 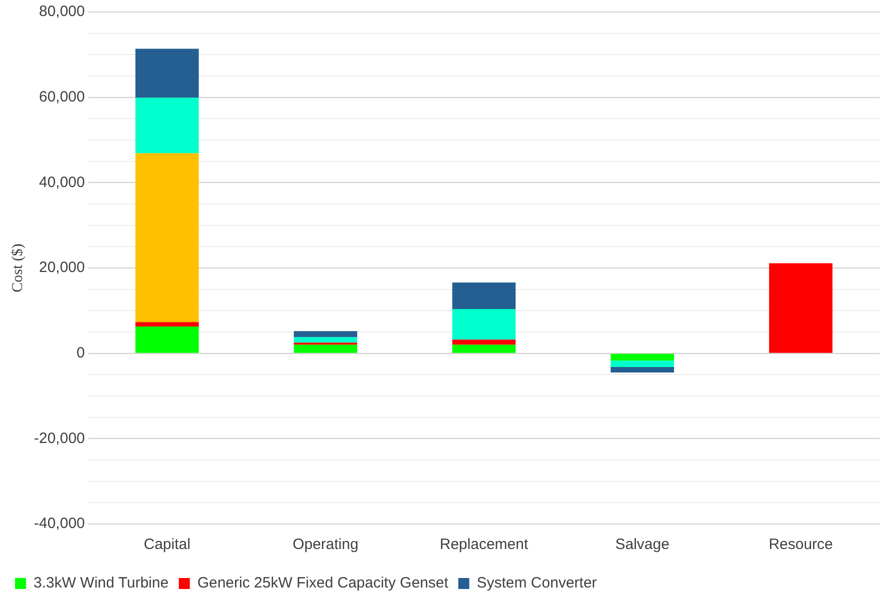 I want to click on y-tick-label: 60,000, so click(x=61, y=97).